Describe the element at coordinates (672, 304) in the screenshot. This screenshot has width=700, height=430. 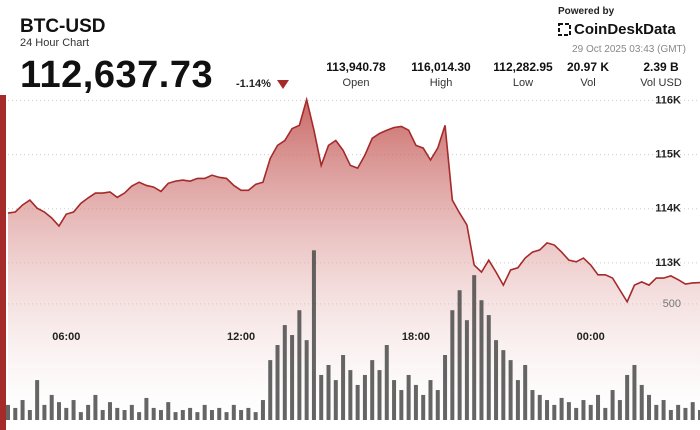
I see `y2-tick-label: 500` at that location.